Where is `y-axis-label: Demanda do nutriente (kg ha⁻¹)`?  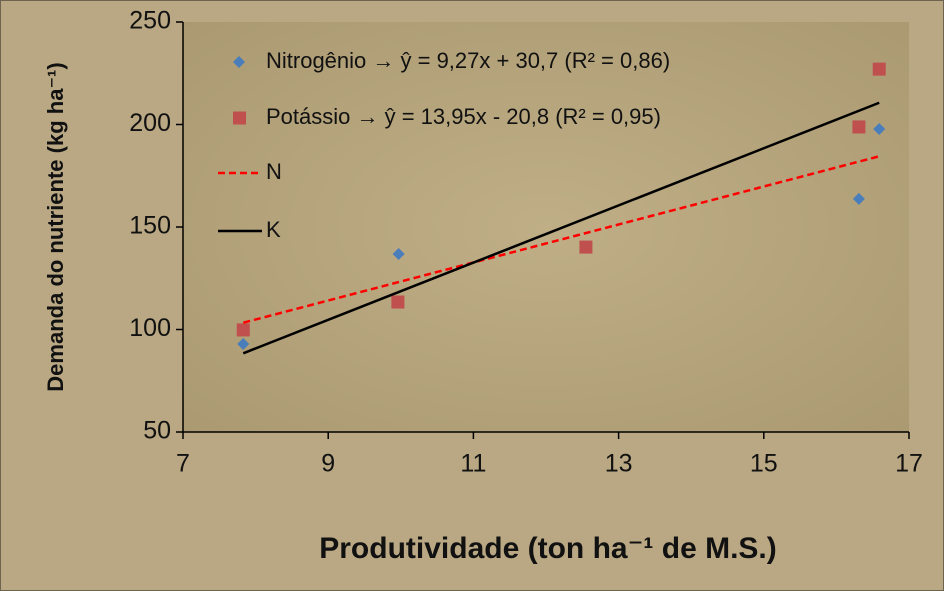
y-axis-label: Demanda do nutriente (kg ha⁻¹) is located at coordinates (55, 226).